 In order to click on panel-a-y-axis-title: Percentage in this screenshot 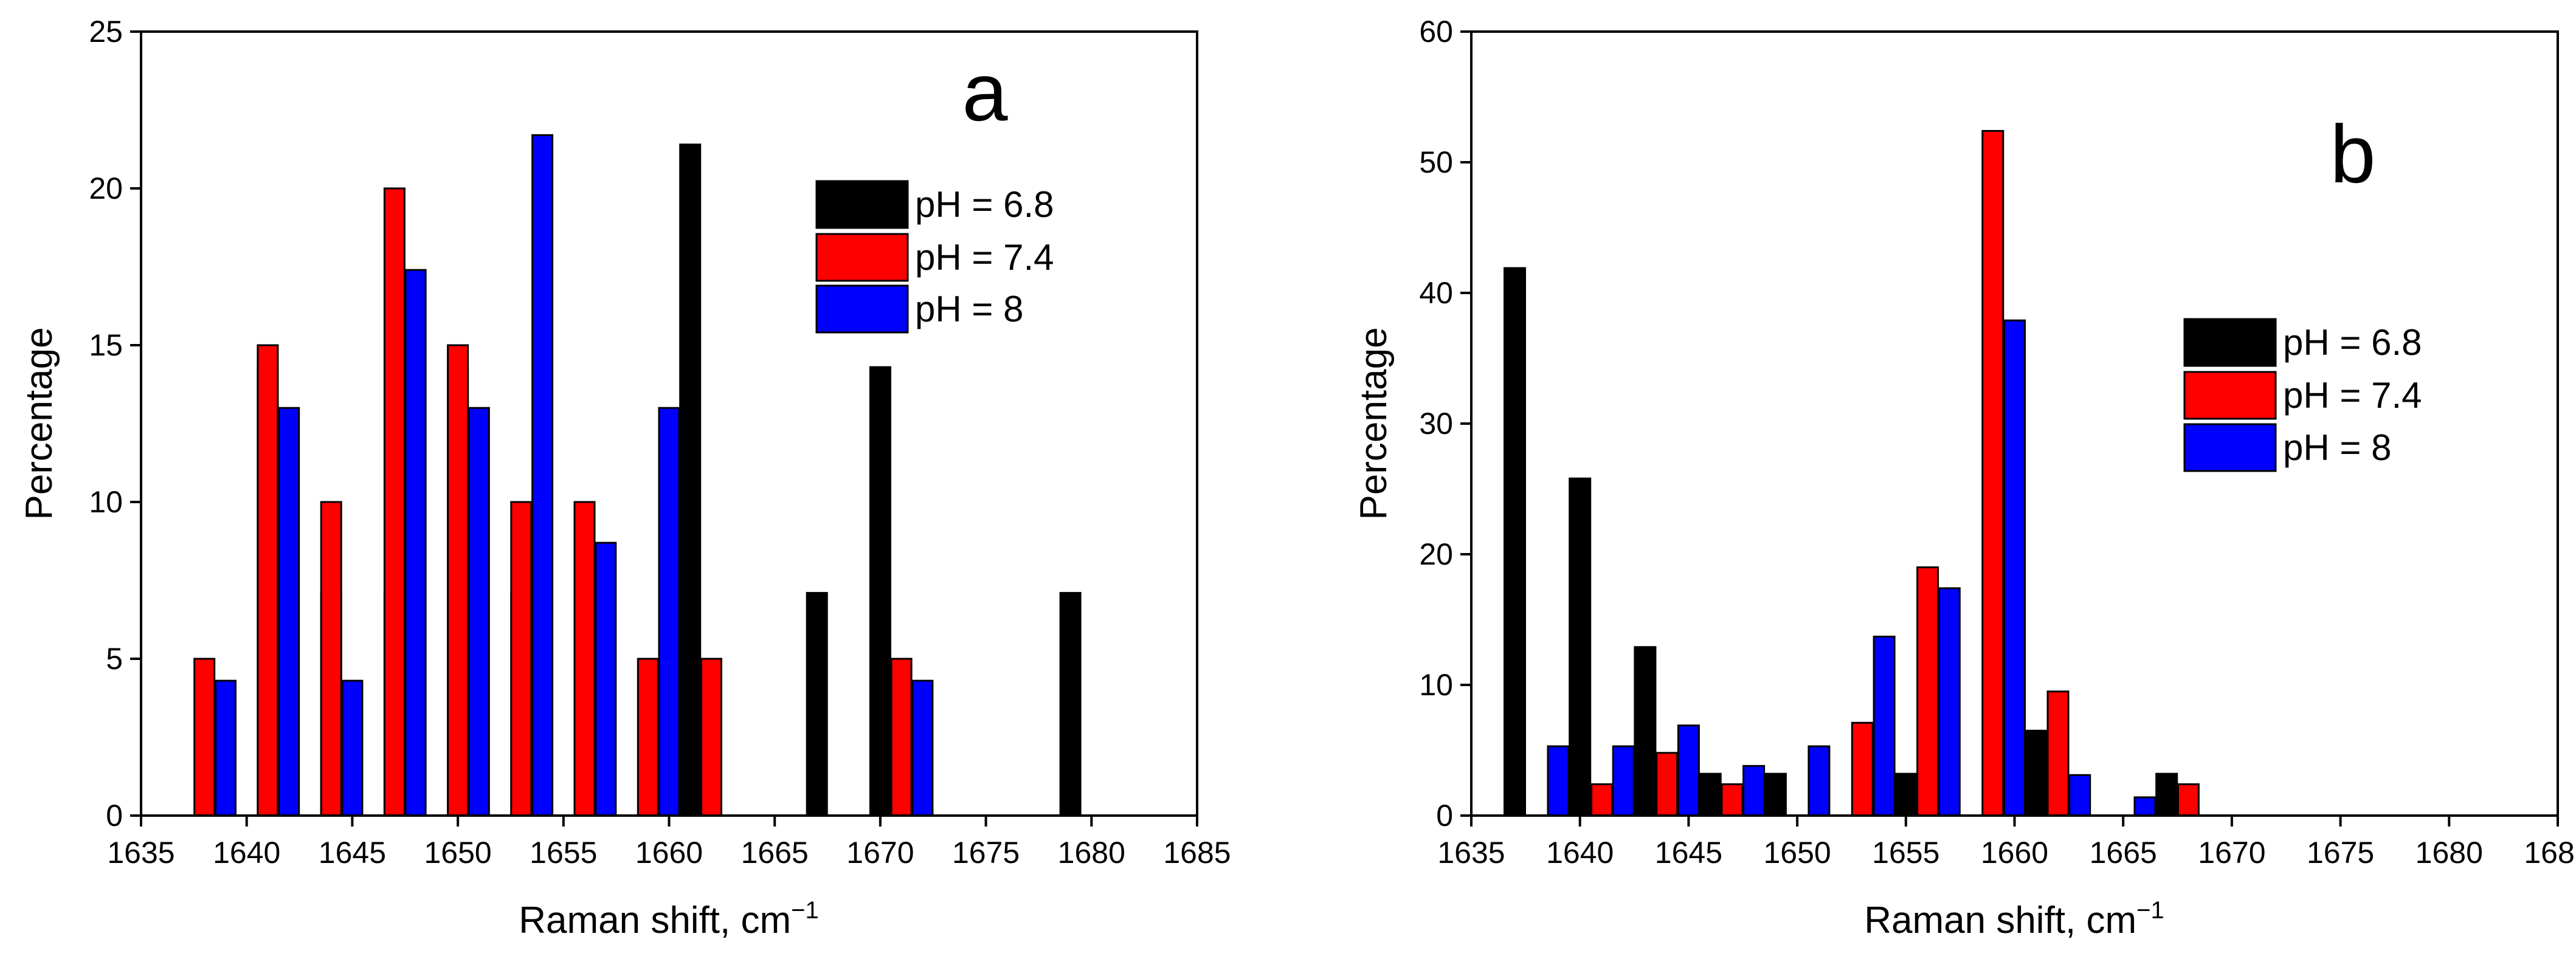, I will do `click(39, 423)`.